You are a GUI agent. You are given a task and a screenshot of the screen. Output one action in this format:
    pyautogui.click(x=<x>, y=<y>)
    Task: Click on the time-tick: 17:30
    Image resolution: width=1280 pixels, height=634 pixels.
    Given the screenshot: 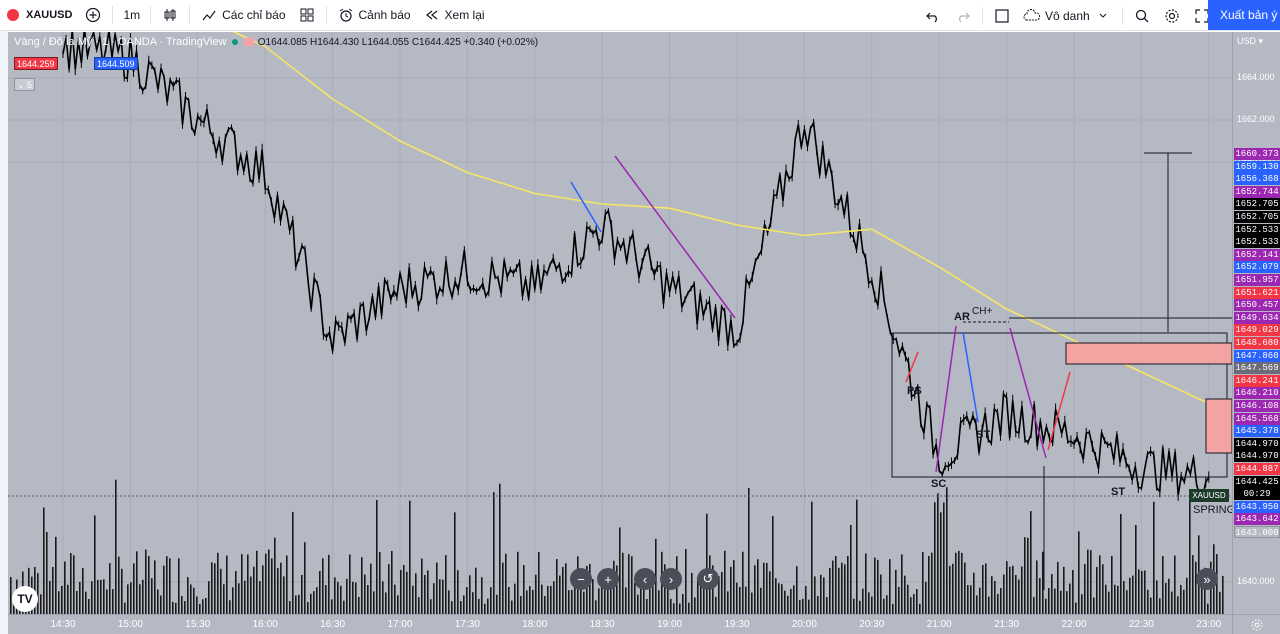 What is the action you would take?
    pyautogui.click(x=467, y=624)
    